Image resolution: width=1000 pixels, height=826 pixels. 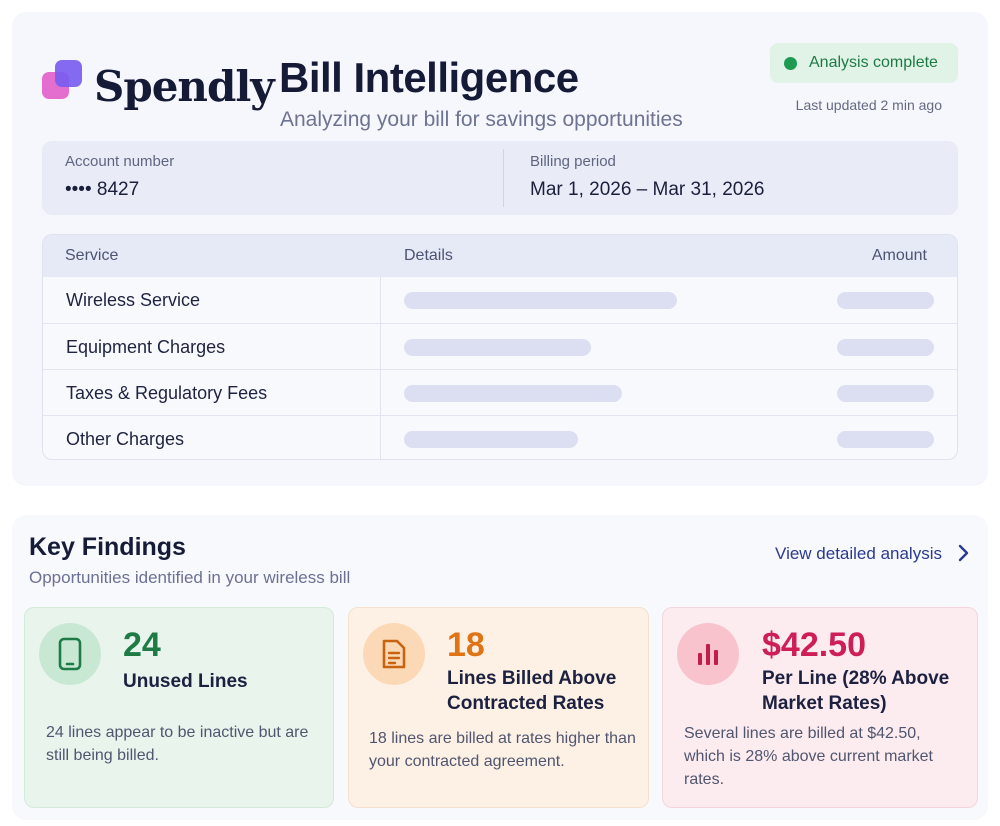 I want to click on status-text: Analysis complete, so click(x=873, y=62).